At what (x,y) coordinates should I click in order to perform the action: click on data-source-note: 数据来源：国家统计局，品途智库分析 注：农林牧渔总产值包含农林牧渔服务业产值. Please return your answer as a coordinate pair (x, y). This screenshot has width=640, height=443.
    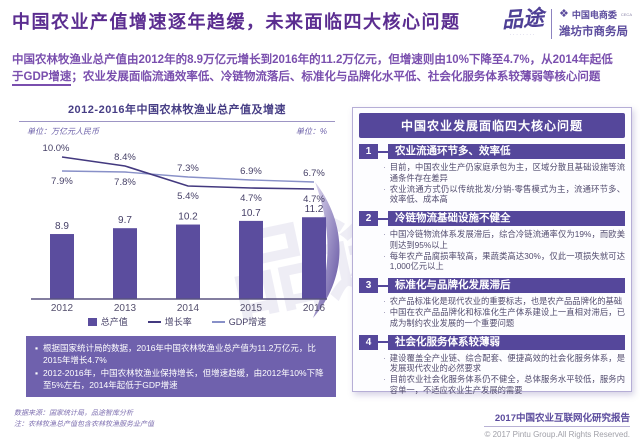
    Looking at the image, I should click on (84, 419).